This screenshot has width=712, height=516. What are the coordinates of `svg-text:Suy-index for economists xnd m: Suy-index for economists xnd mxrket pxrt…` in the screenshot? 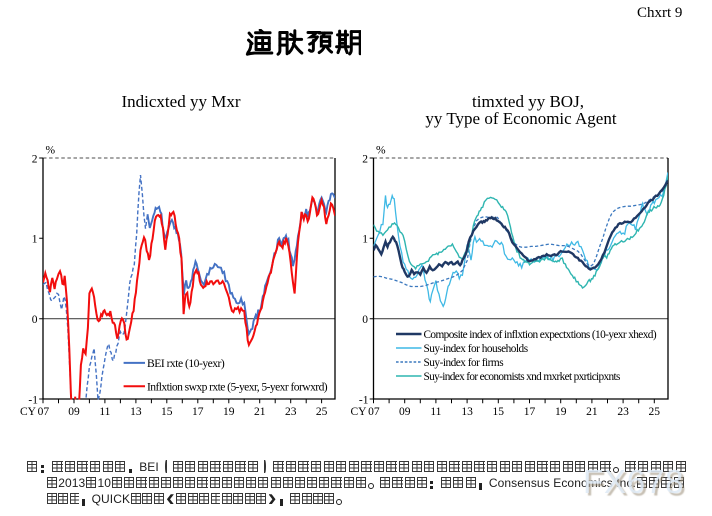 It's located at (522, 377).